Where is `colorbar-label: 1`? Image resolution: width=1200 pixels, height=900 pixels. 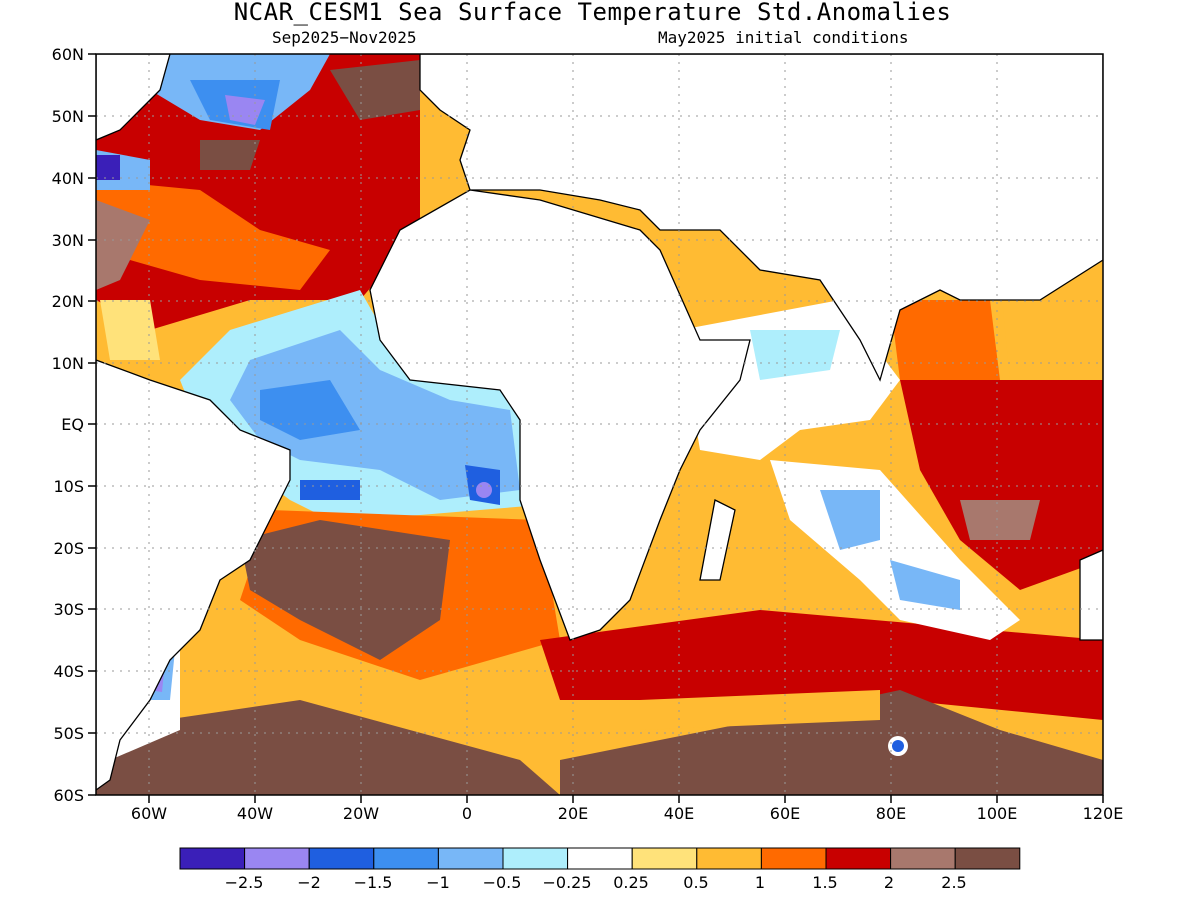
colorbar-label: 1 is located at coordinates (760, 882).